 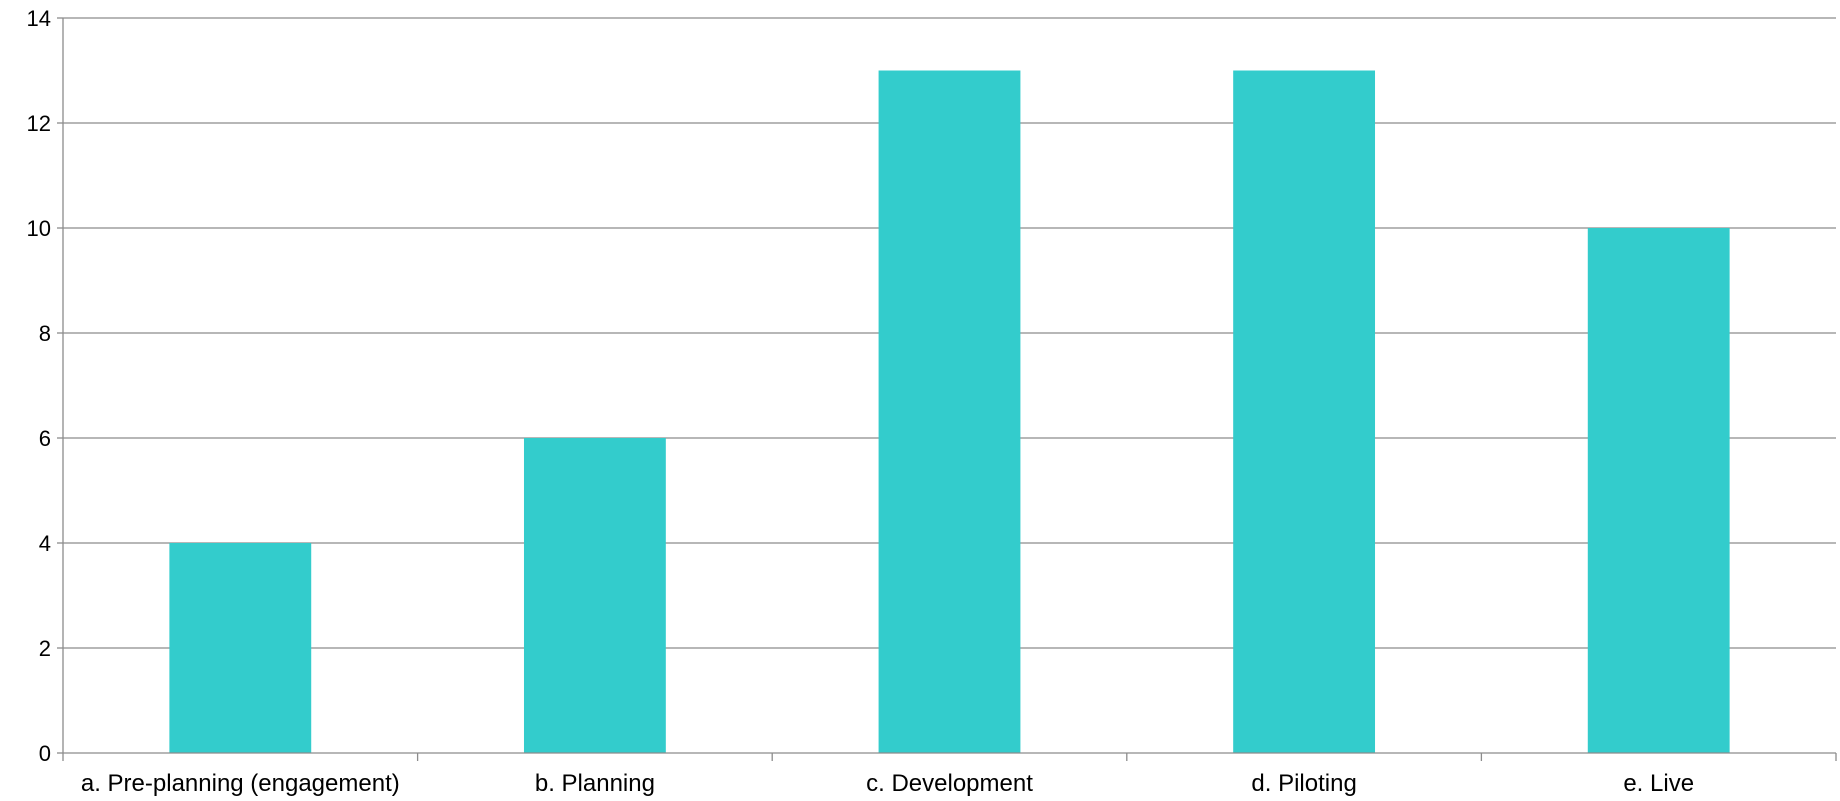 I want to click on x-tick-label: e. Live, so click(x=1658, y=783).